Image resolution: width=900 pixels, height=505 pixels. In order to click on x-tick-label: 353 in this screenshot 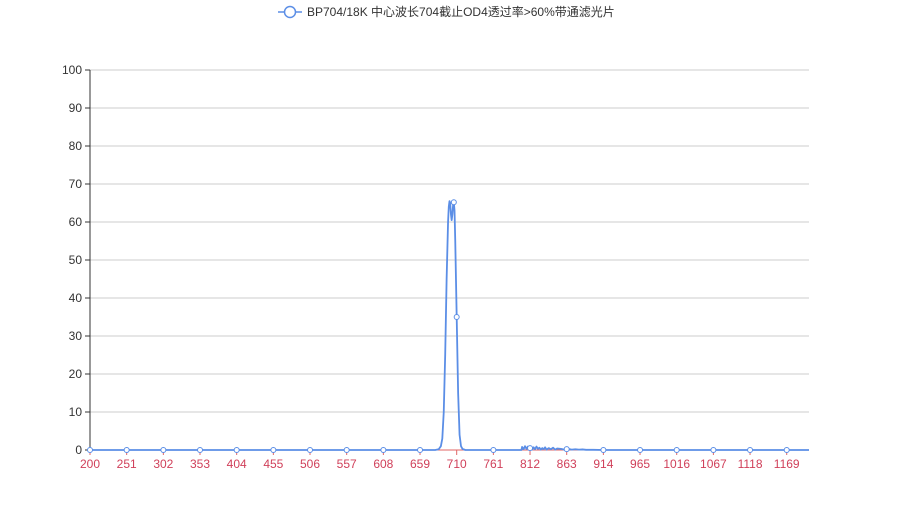, I will do `click(200, 464)`.